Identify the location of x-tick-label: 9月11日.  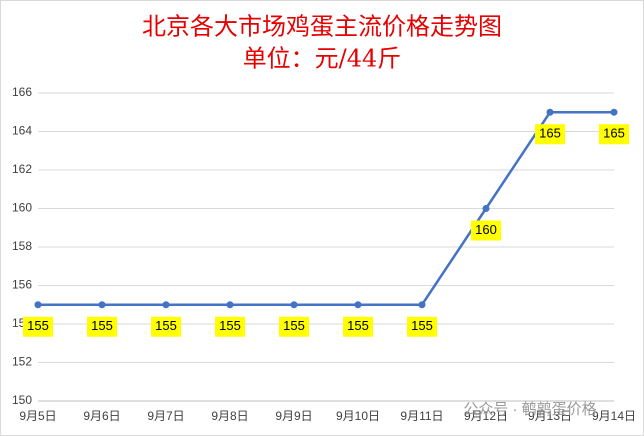
(421, 416).